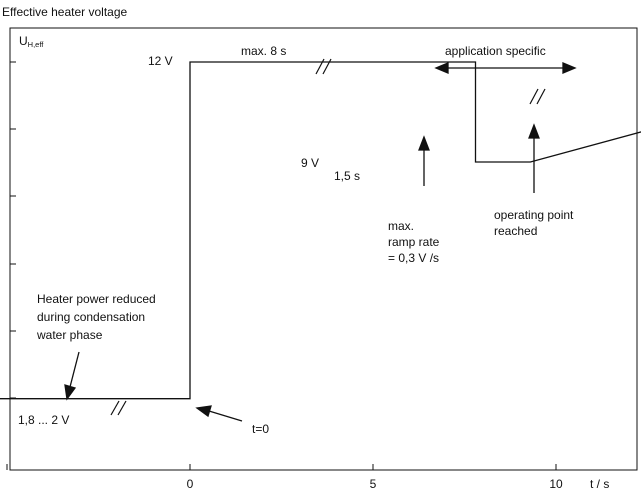 Image resolution: width=641 pixels, height=493 pixels. I want to click on label-12v: 12 V, so click(160, 61).